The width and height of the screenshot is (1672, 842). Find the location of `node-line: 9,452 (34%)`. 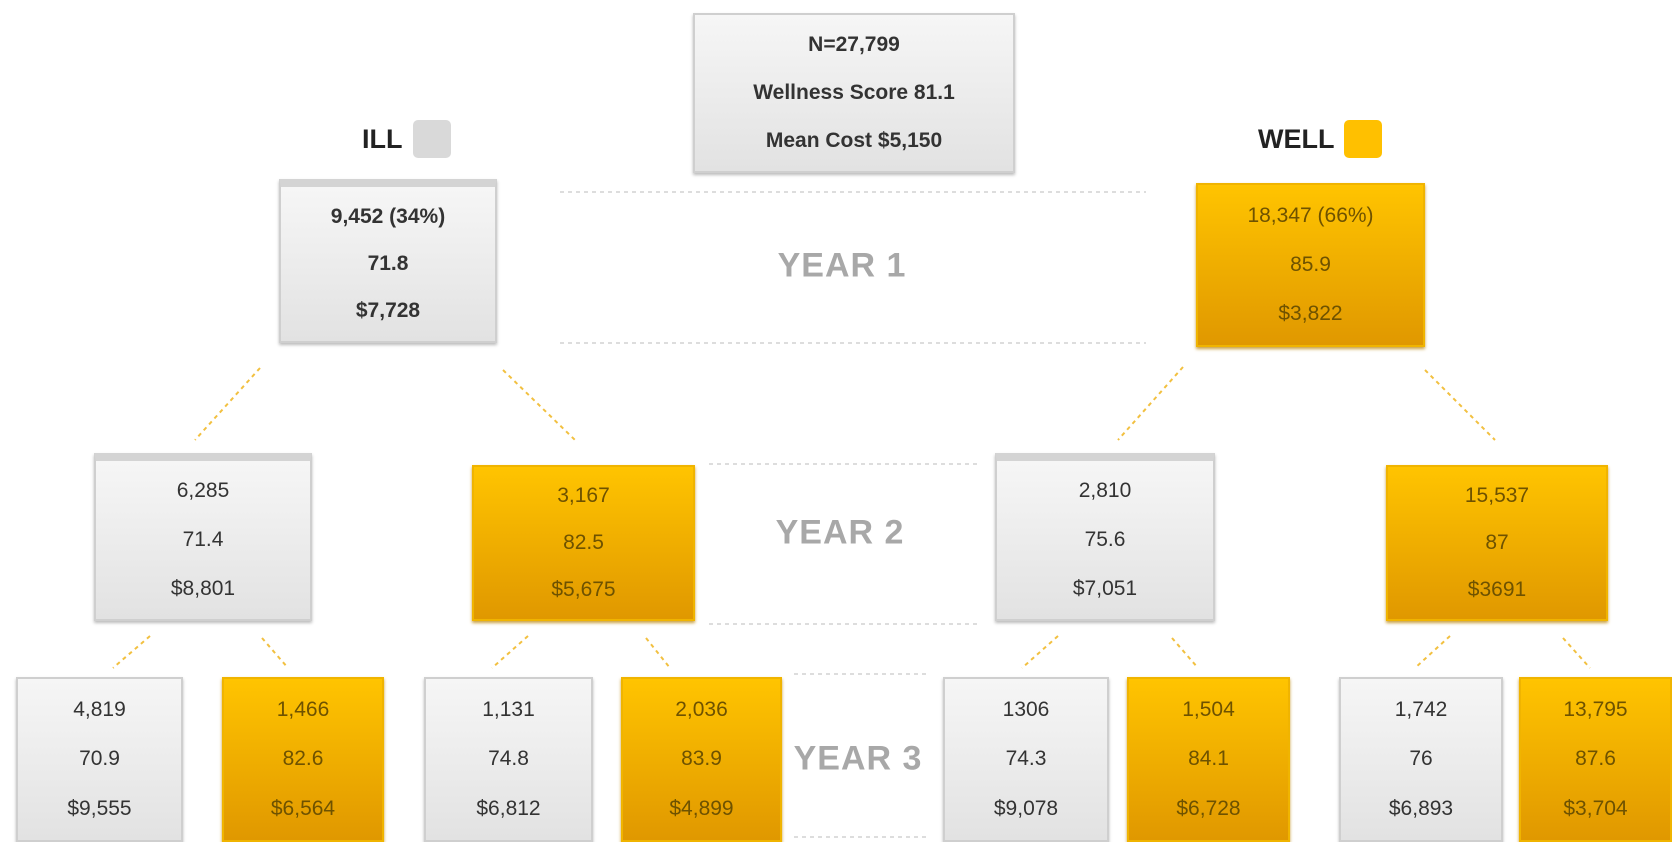

node-line: 9,452 (34%) is located at coordinates (388, 216).